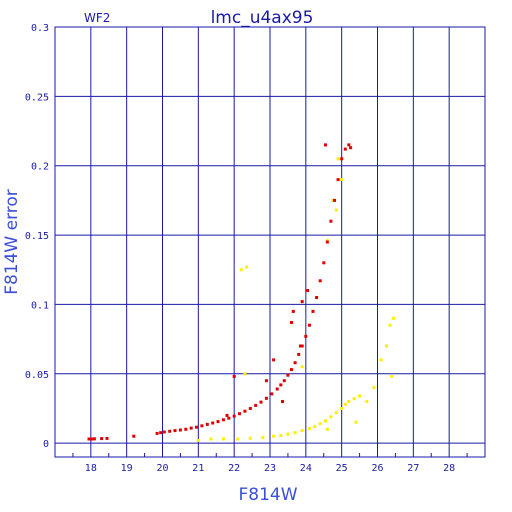 The width and height of the screenshot is (512, 512). Describe the element at coordinates (40, 28) in the screenshot. I see `y-tick-label: 0.3` at that location.